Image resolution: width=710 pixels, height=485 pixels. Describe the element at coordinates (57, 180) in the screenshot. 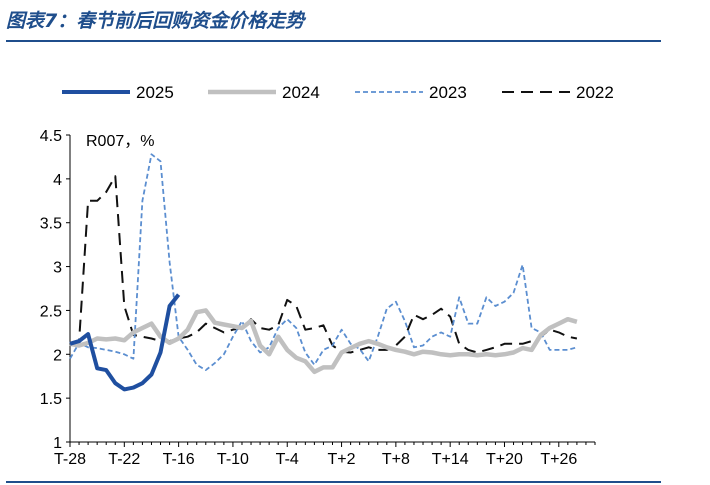

I see `y-tick-label: 4` at that location.